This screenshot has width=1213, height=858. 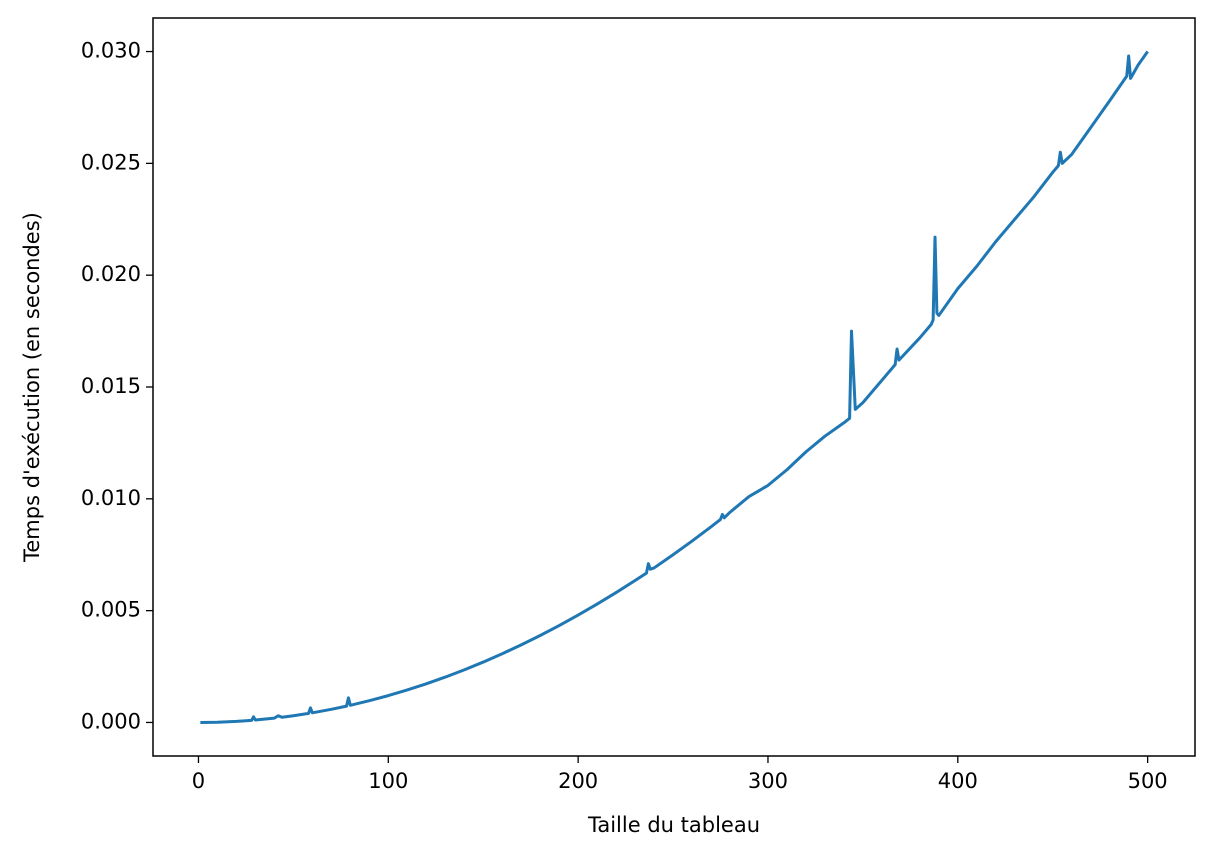 I want to click on x-axis-label: Taille du tableau, so click(x=673, y=825).